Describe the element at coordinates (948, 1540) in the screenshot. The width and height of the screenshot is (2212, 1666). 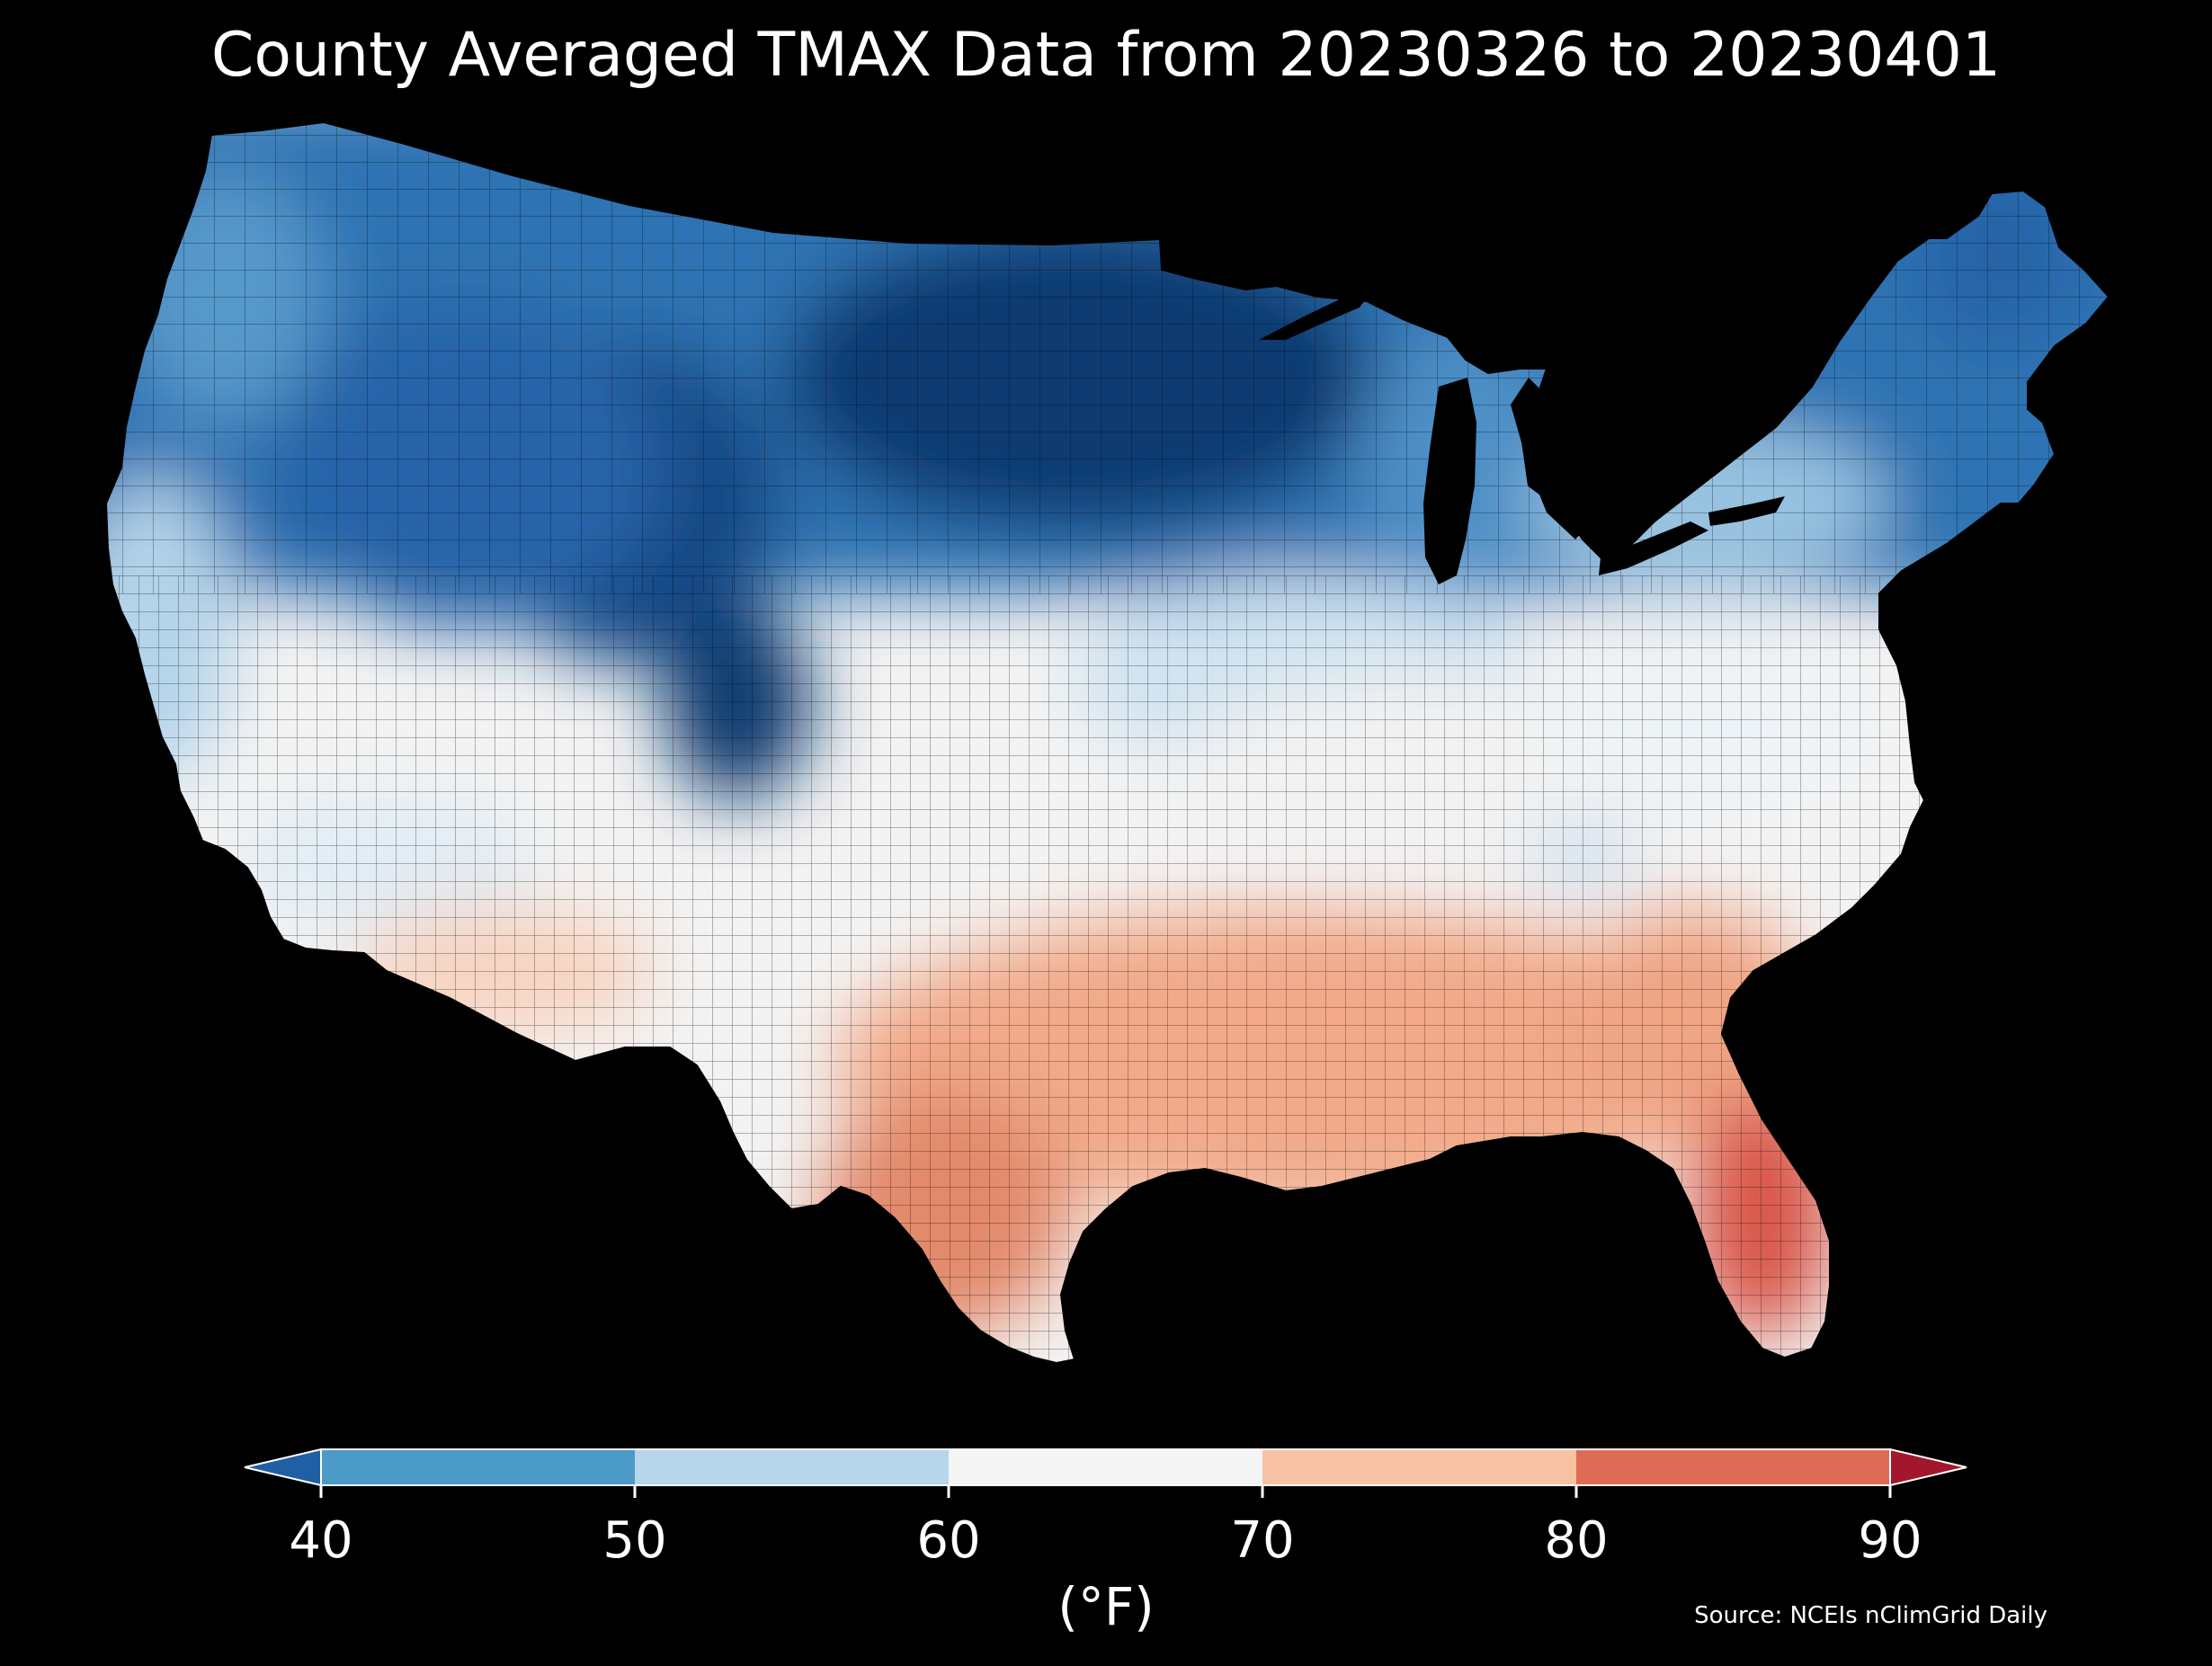
I see `colorbar-tick-label: 60` at that location.